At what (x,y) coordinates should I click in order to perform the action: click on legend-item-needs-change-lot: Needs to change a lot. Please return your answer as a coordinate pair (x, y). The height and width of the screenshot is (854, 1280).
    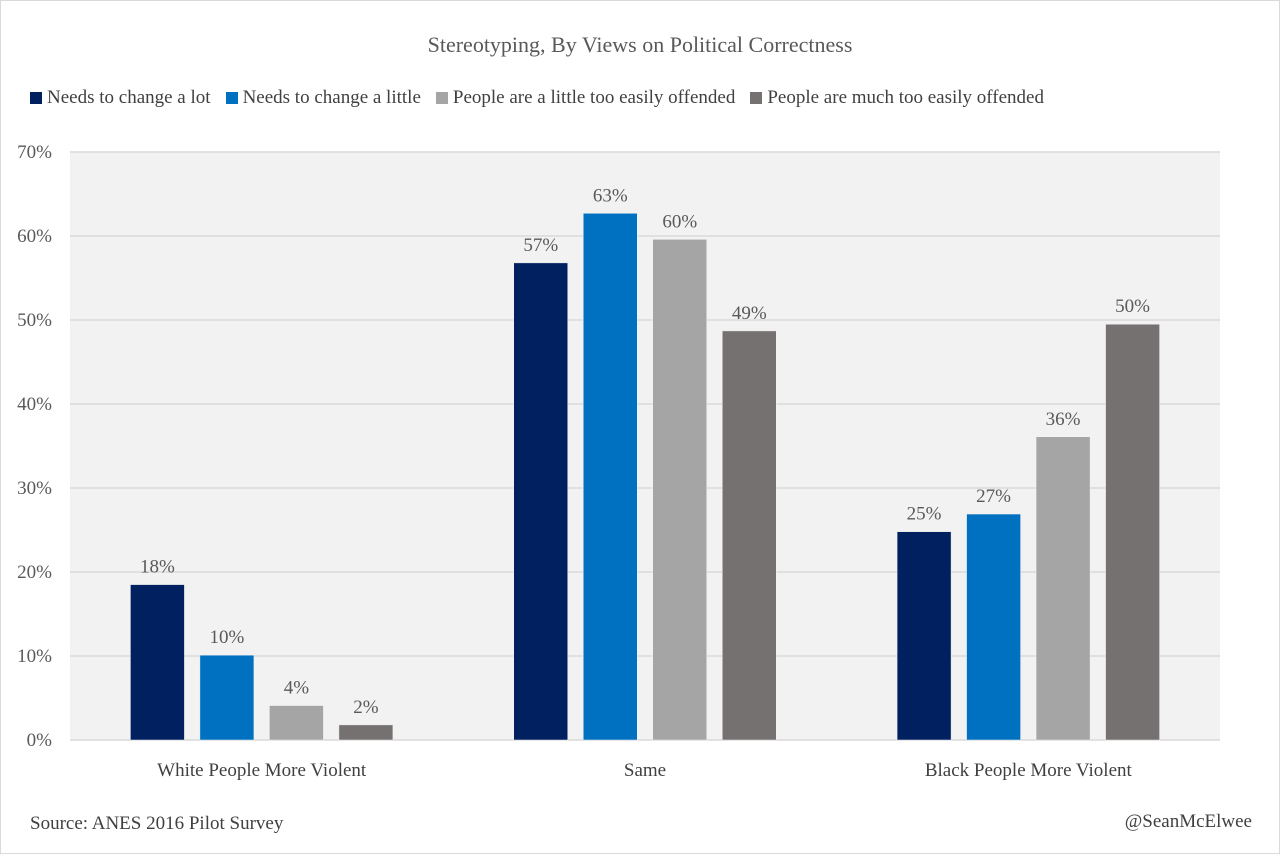
    Looking at the image, I should click on (120, 98).